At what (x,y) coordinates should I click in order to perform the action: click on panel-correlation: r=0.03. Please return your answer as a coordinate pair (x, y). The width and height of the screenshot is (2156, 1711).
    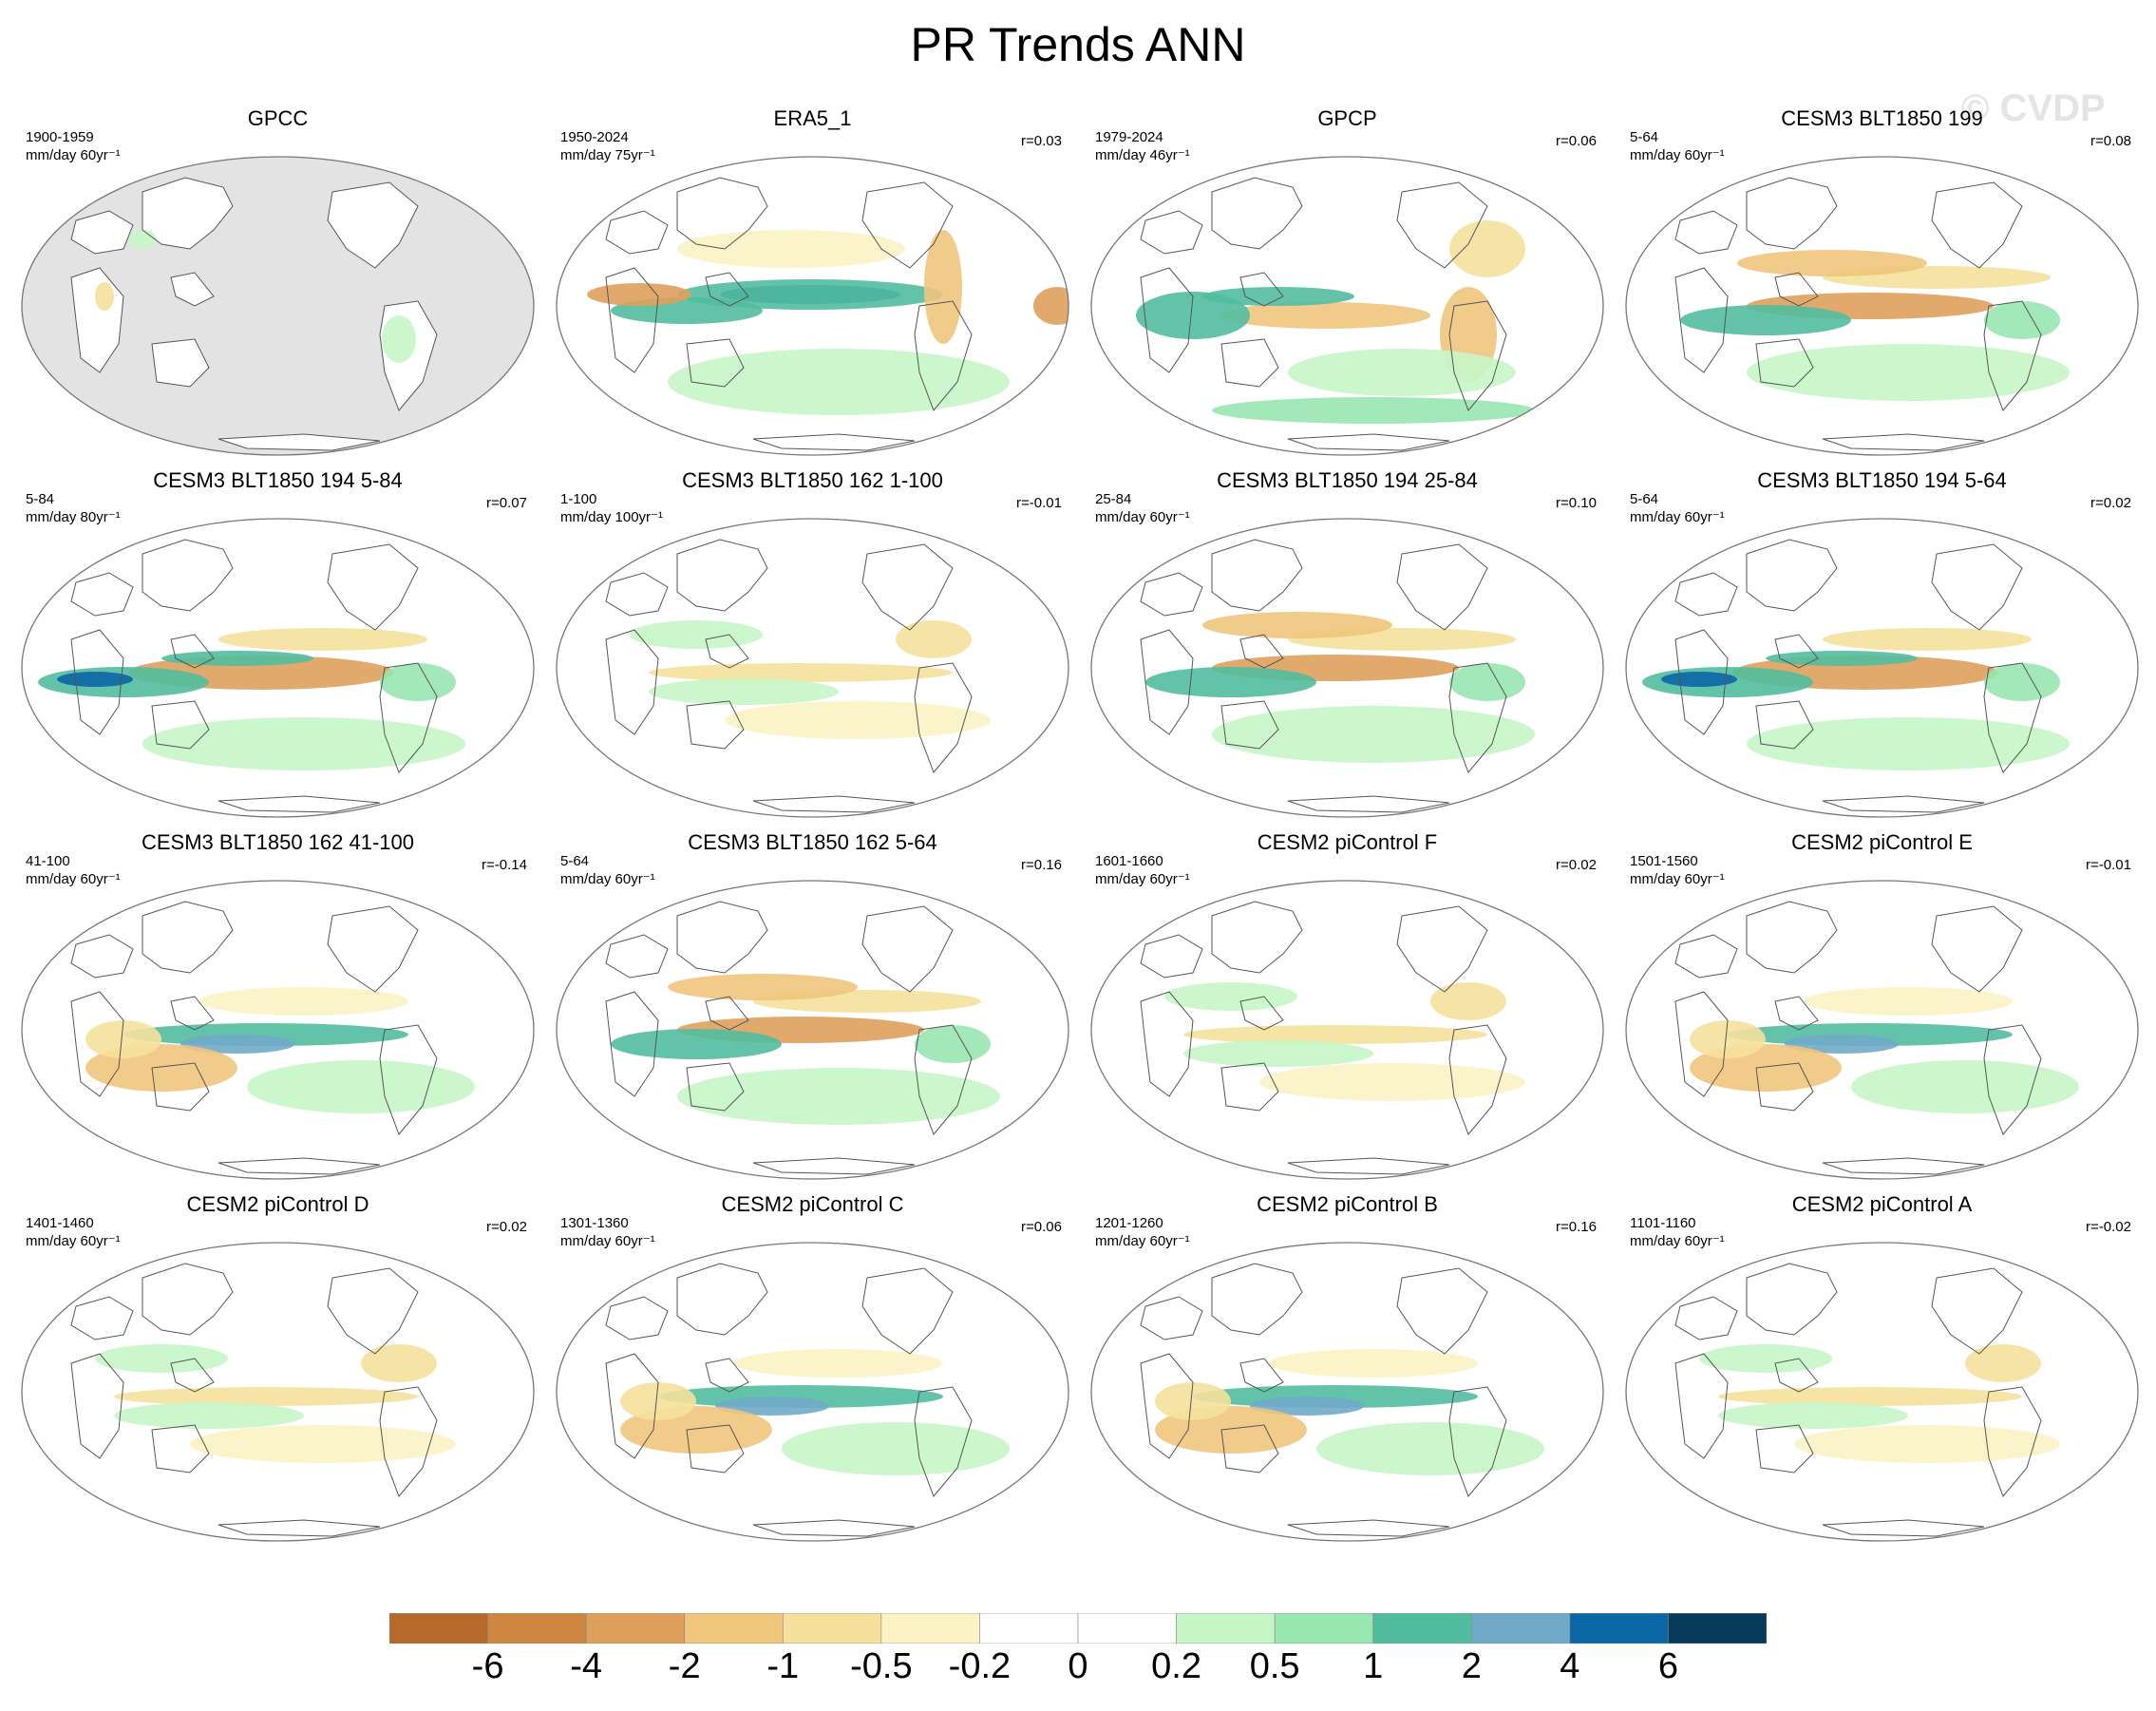
    Looking at the image, I should click on (1041, 141).